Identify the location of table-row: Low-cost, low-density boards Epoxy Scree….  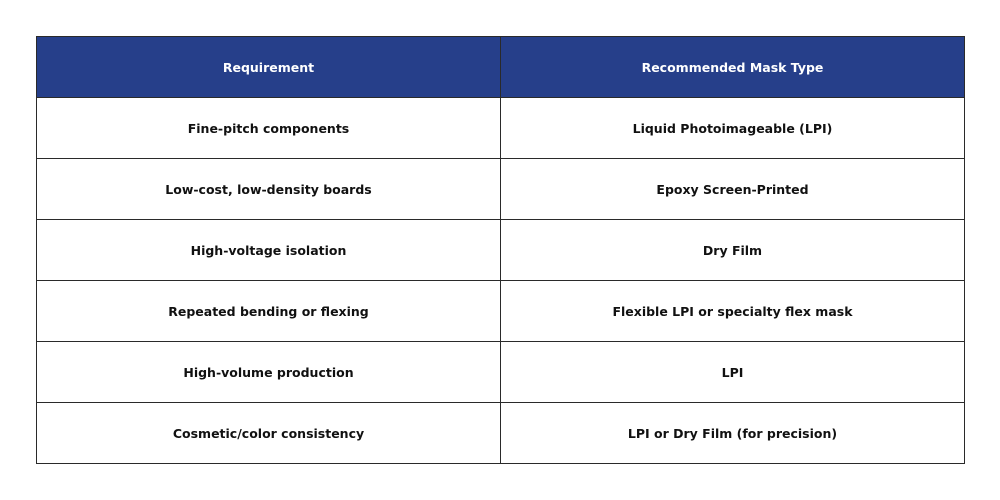
(500, 189).